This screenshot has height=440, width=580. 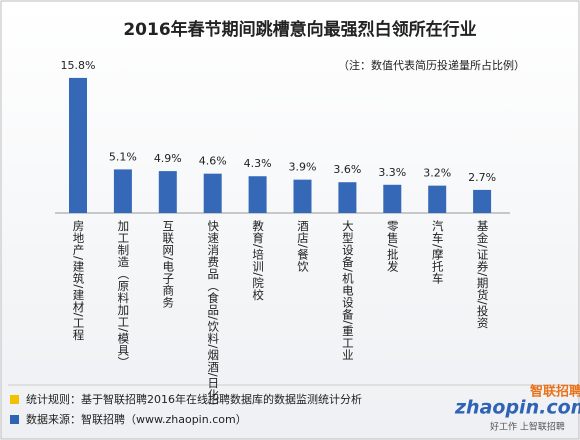 What do you see at coordinates (438, 251) in the screenshot?
I see `x-tick-label: 汽车/摩托车` at bounding box center [438, 251].